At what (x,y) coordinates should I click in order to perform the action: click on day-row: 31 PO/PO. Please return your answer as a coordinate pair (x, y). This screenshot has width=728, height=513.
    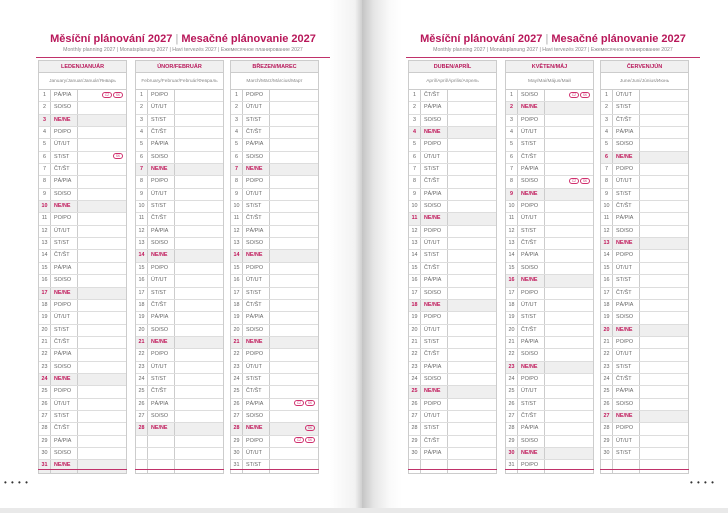
    Looking at the image, I should click on (549, 466).